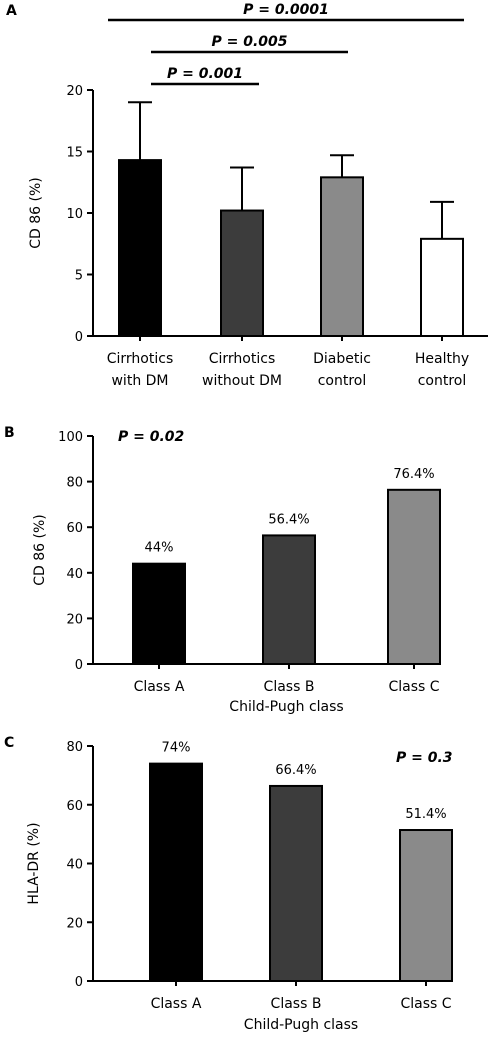 This screenshot has width=498, height=1039. I want to click on data-label: 56.4%, so click(288, 519).